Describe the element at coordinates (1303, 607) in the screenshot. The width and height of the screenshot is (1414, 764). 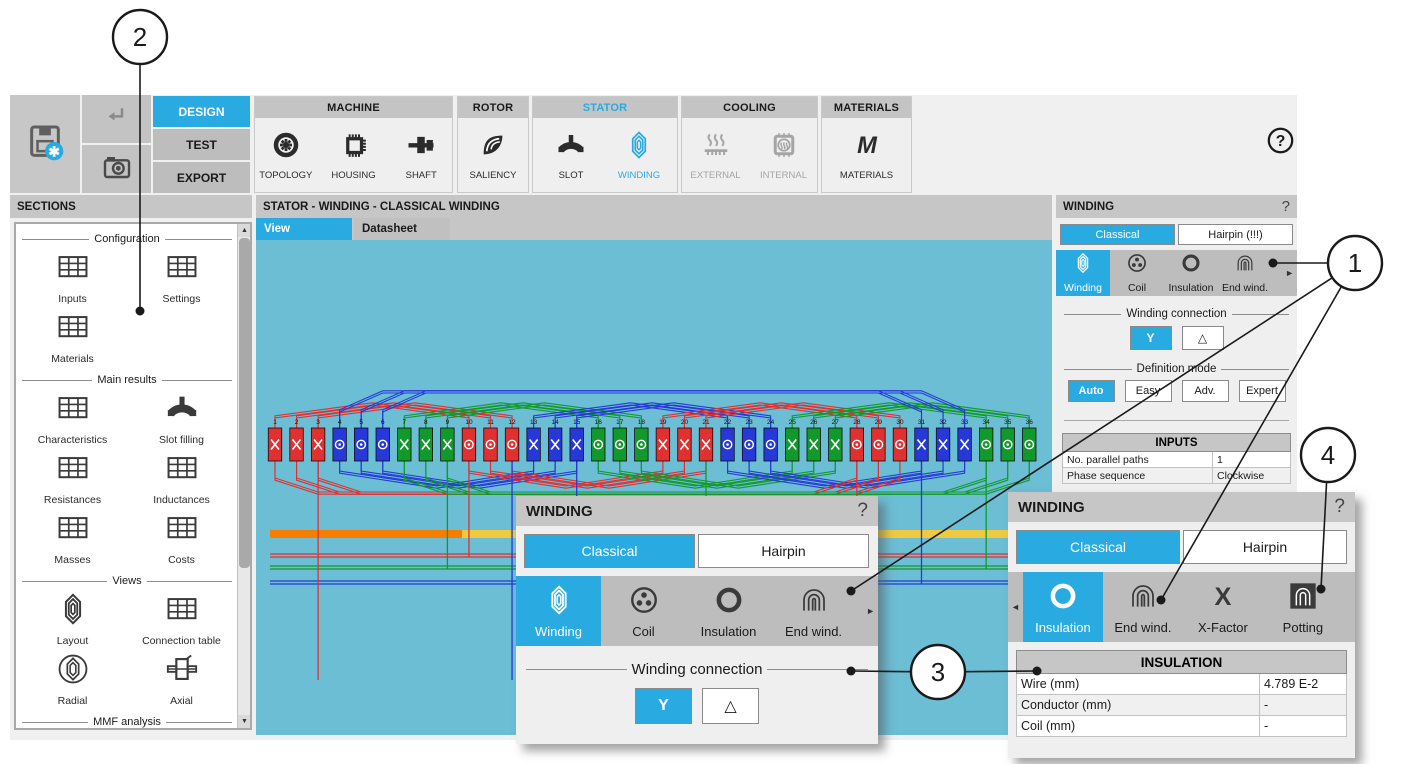
I see `tab-potting: Potting` at that location.